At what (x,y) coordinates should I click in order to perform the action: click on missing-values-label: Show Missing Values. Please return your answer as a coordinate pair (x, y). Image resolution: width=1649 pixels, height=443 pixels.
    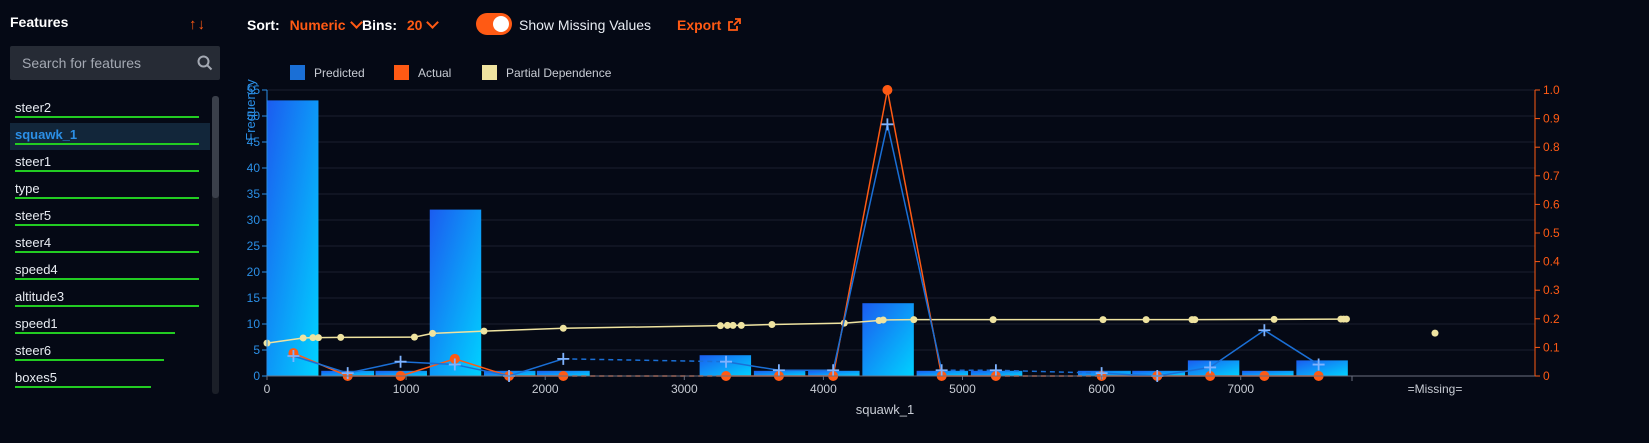
    Looking at the image, I should click on (585, 25).